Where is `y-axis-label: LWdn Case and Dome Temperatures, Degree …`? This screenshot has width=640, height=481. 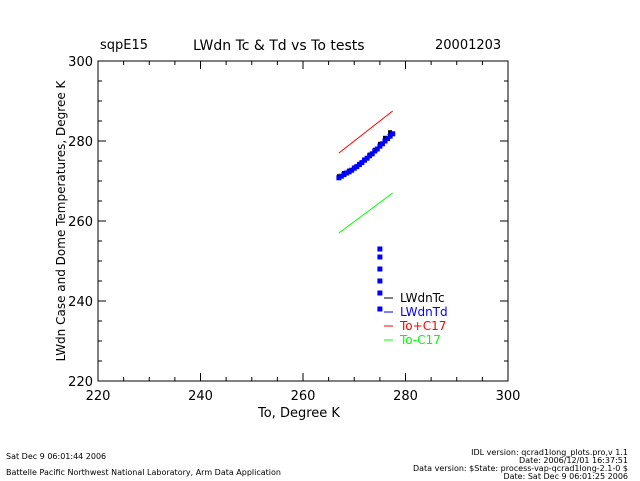 y-axis-label: LWdn Case and Dome Temperatures, Degree … is located at coordinates (61, 221).